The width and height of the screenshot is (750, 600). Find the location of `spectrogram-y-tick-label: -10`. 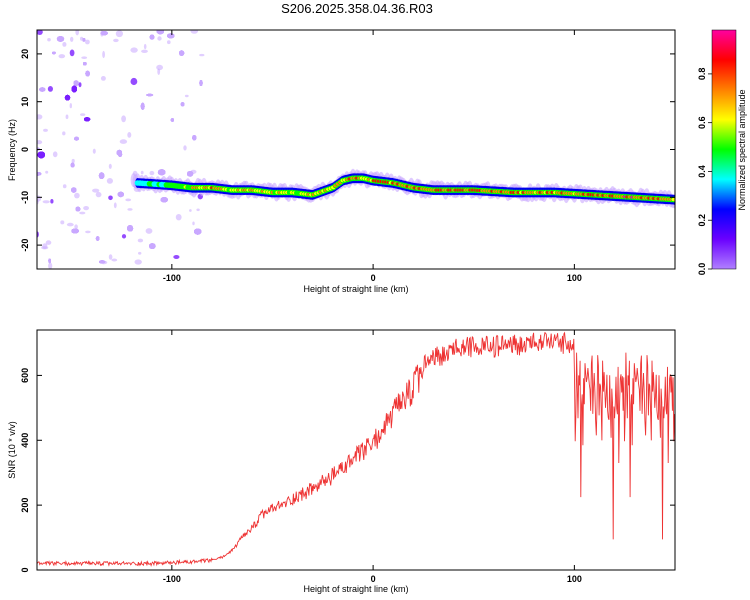

spectrogram-y-tick-label: -10 is located at coordinates (25, 197).